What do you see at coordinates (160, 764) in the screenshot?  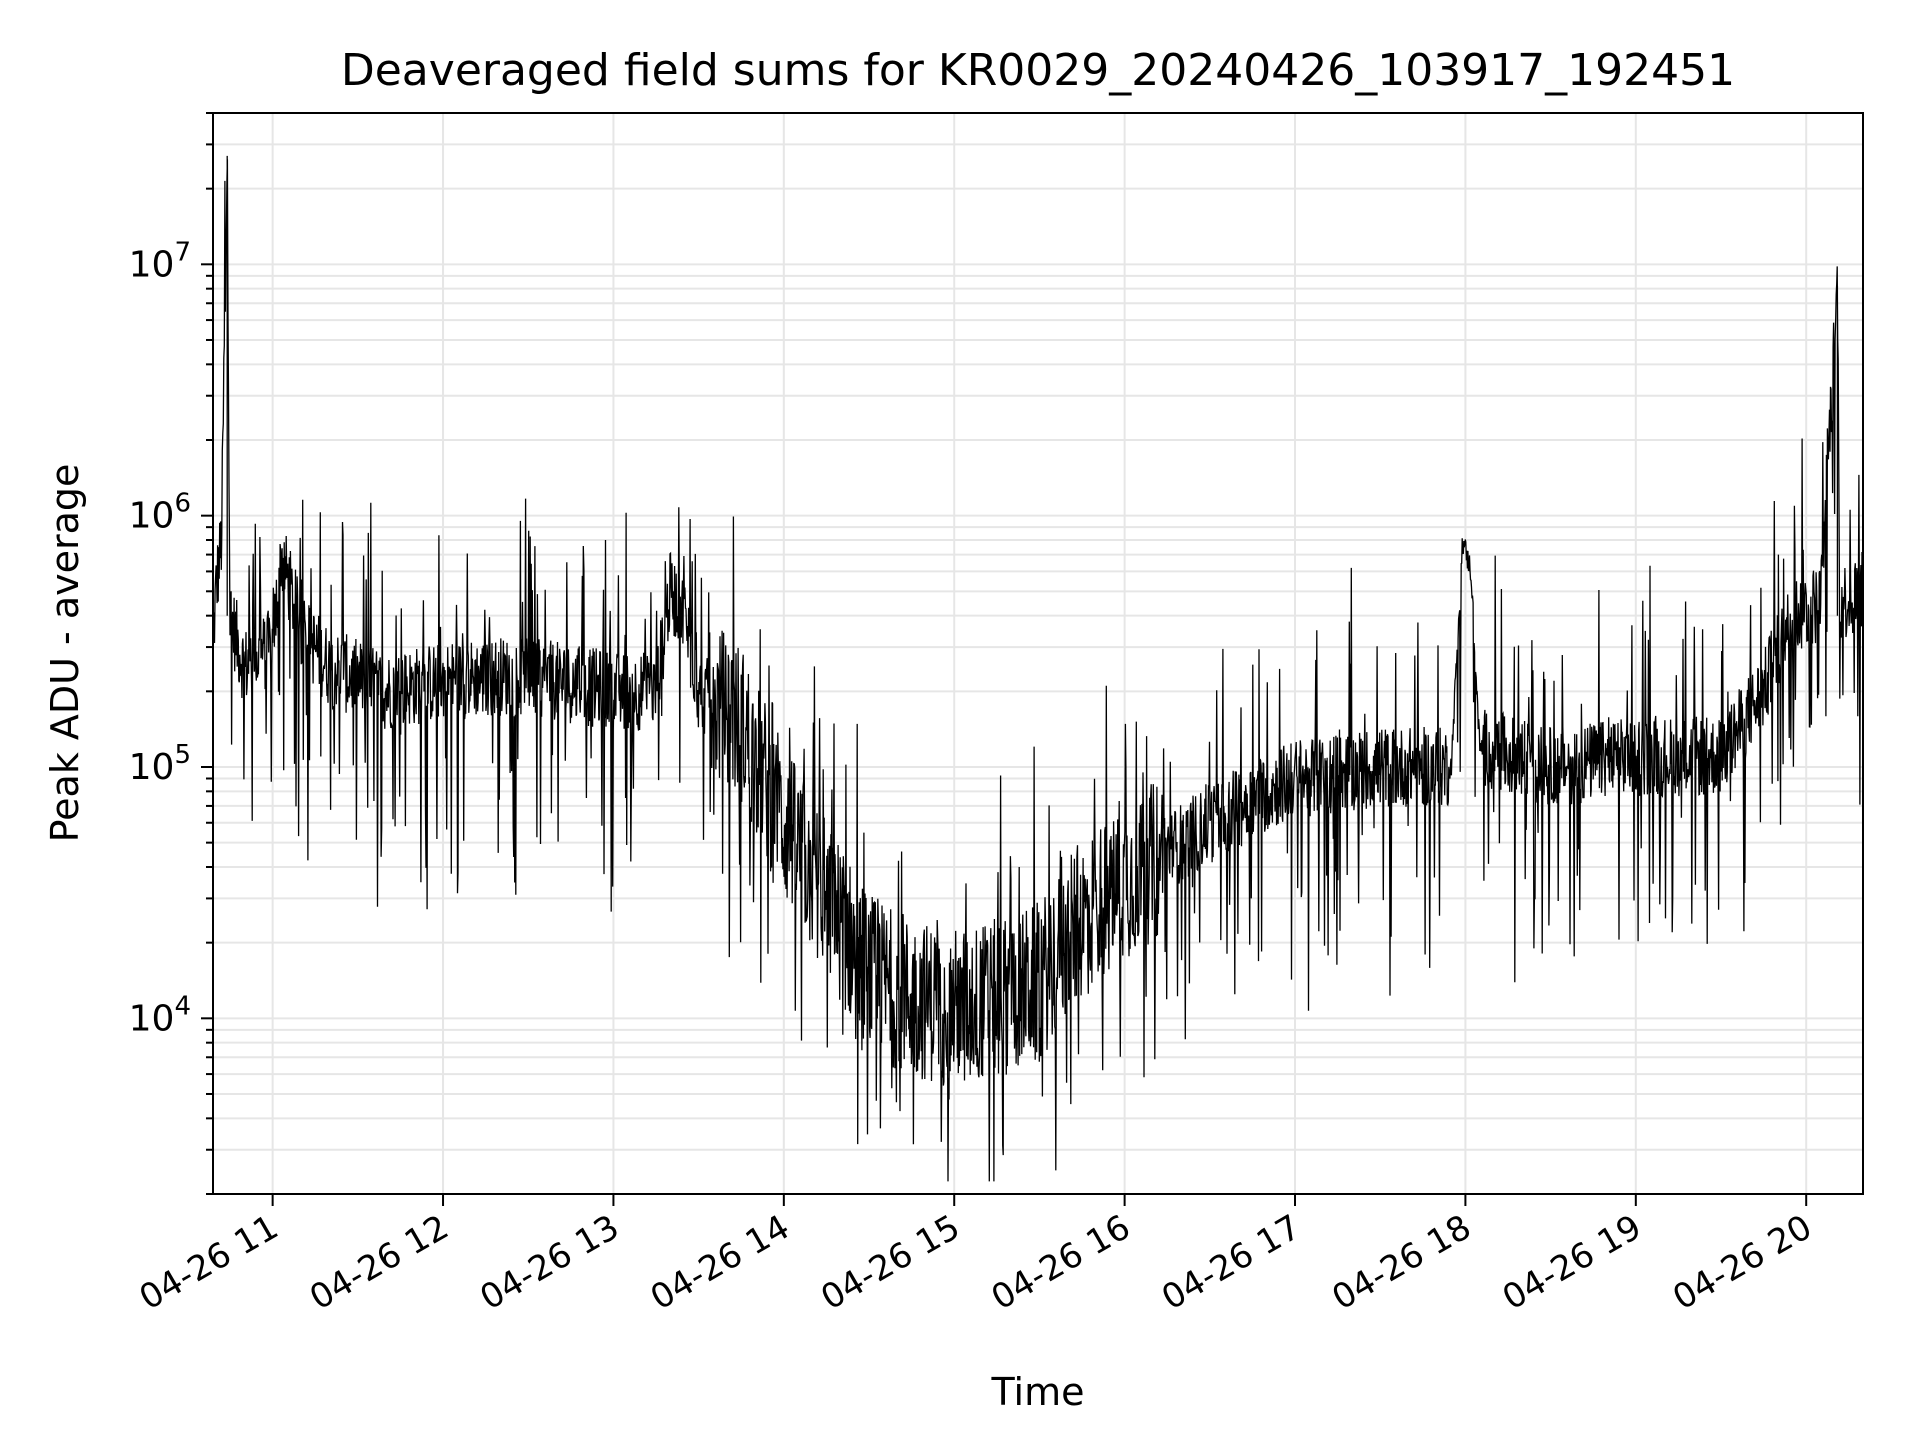 I see `y-tick-label: 10⁵` at bounding box center [160, 764].